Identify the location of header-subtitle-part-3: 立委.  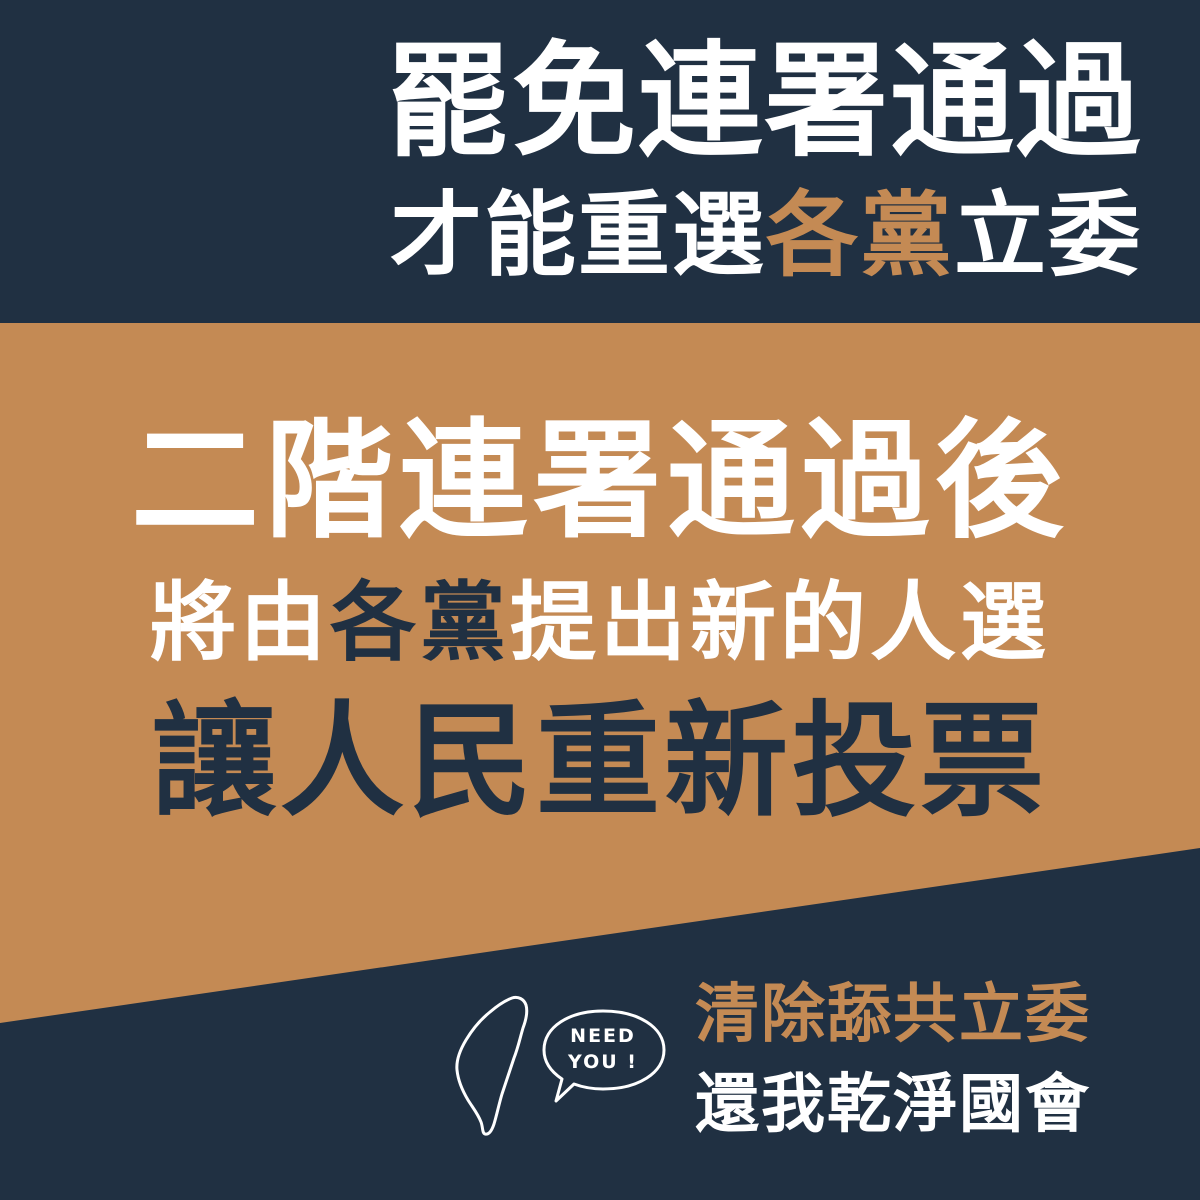
(1047, 235).